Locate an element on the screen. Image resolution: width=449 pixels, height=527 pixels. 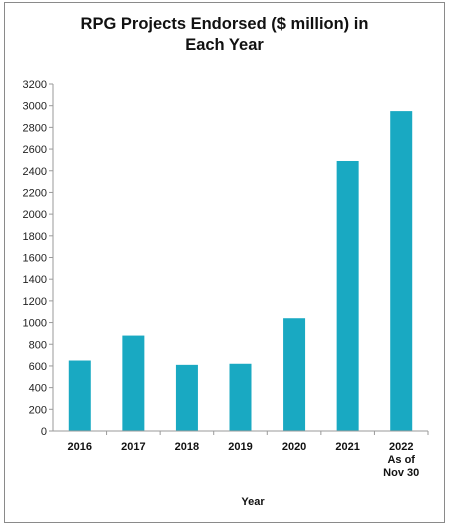
y-tick-label: 2400 is located at coordinates (35, 172).